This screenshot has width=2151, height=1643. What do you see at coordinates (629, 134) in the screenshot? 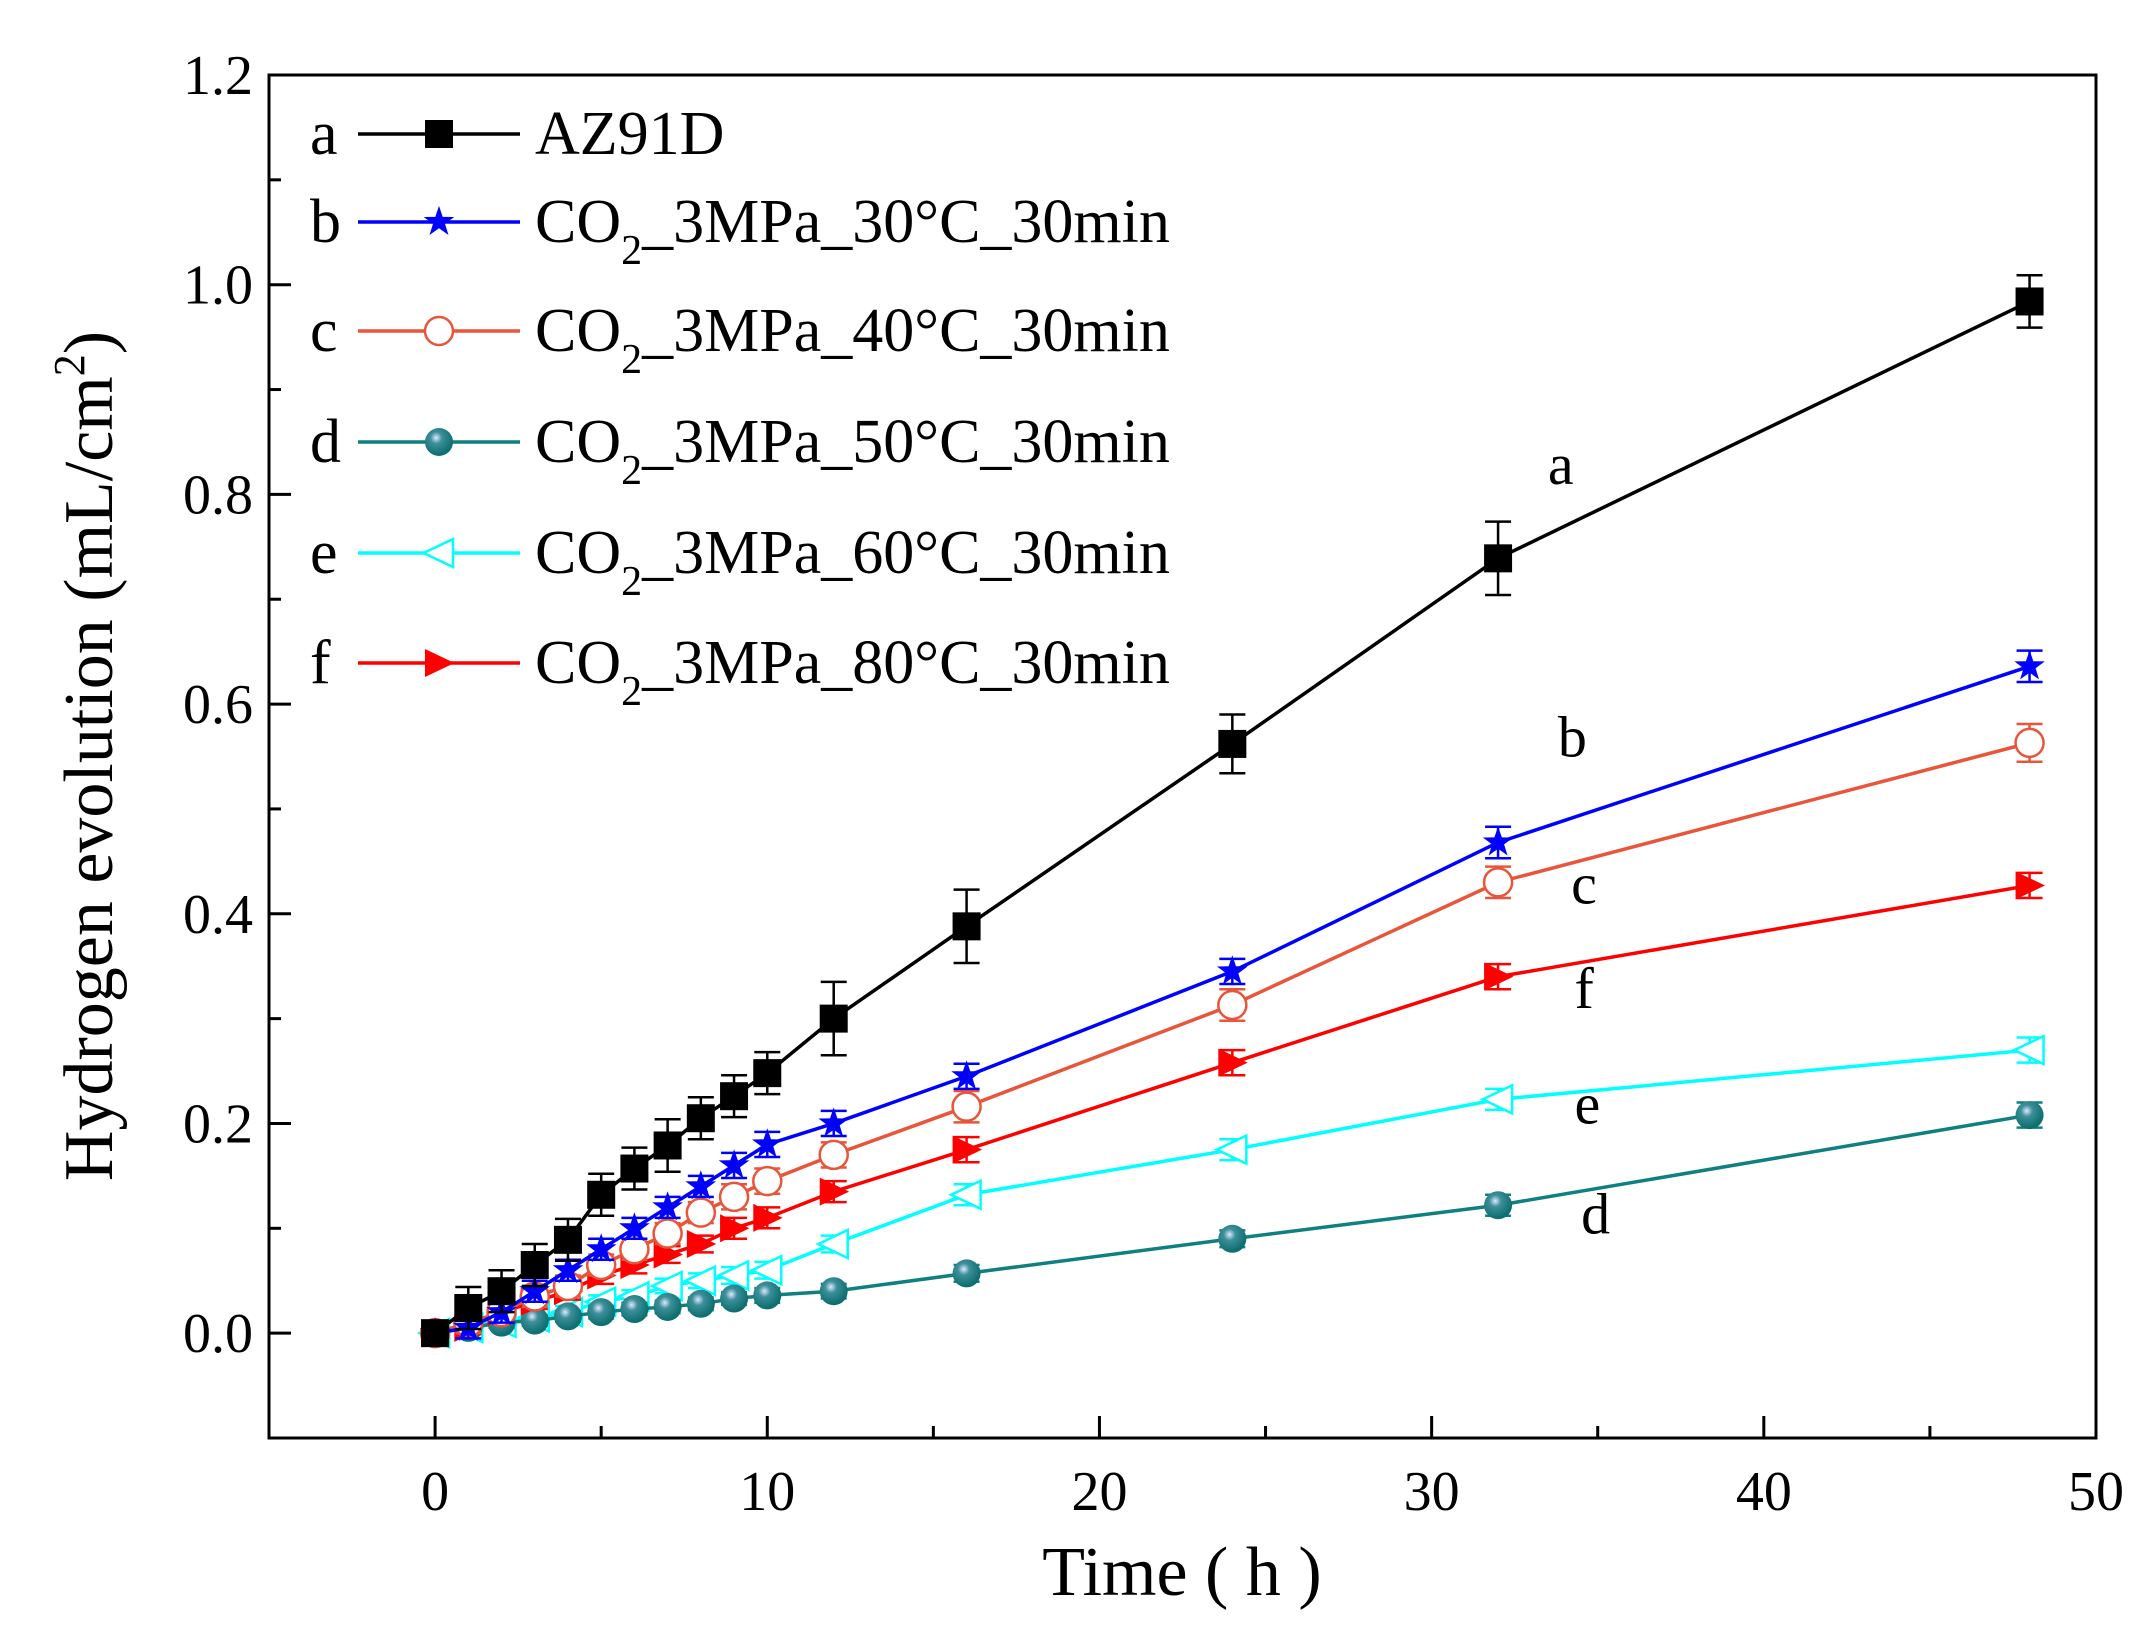
I see `legend-label-text: AZ91D` at bounding box center [629, 134].